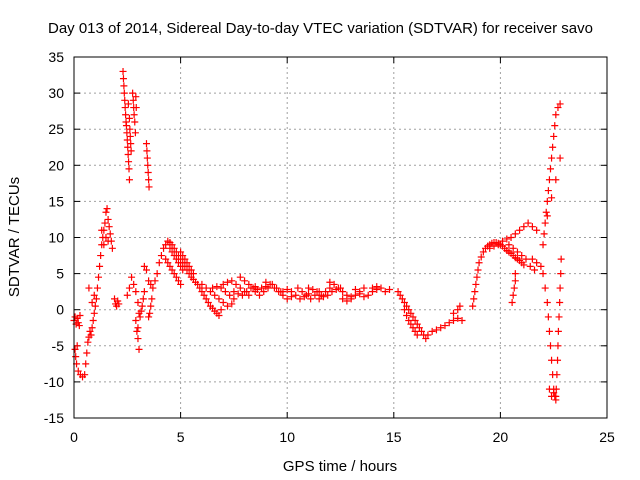 This screenshot has width=640, height=480. I want to click on y-tick-label: 35, so click(56, 57).